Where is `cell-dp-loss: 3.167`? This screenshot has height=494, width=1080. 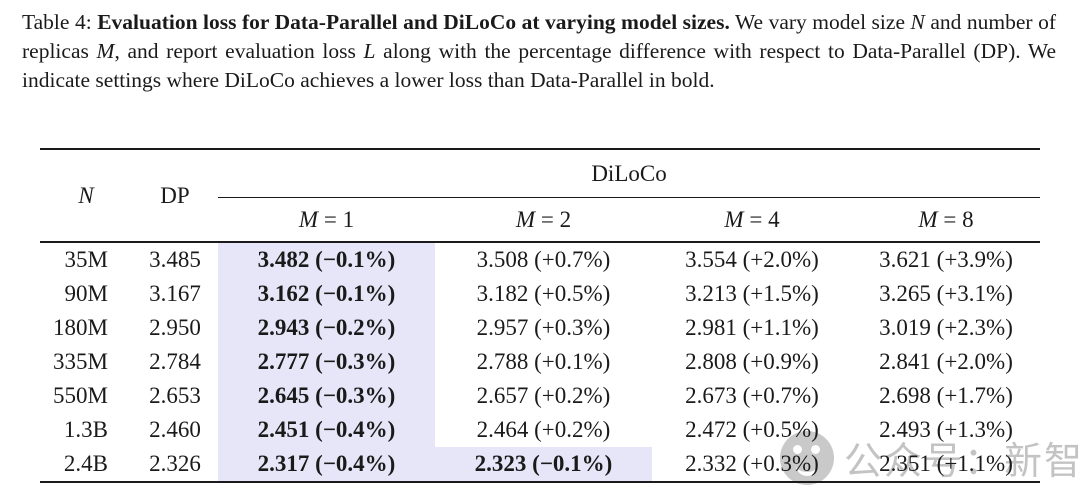
cell-dp-loss: 3.167 is located at coordinates (175, 293).